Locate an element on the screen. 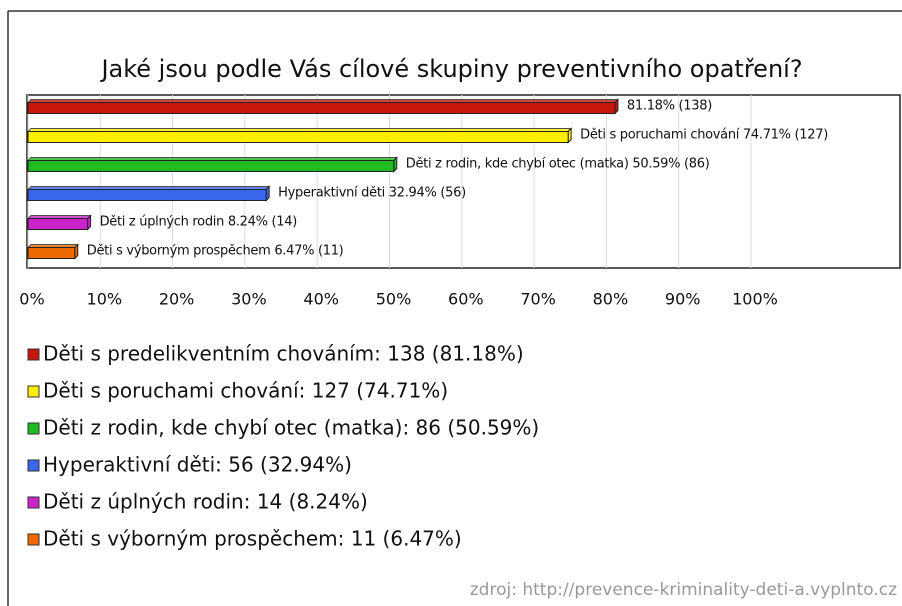 This screenshot has height=606, width=902. x-tick-label: 100% is located at coordinates (755, 299).